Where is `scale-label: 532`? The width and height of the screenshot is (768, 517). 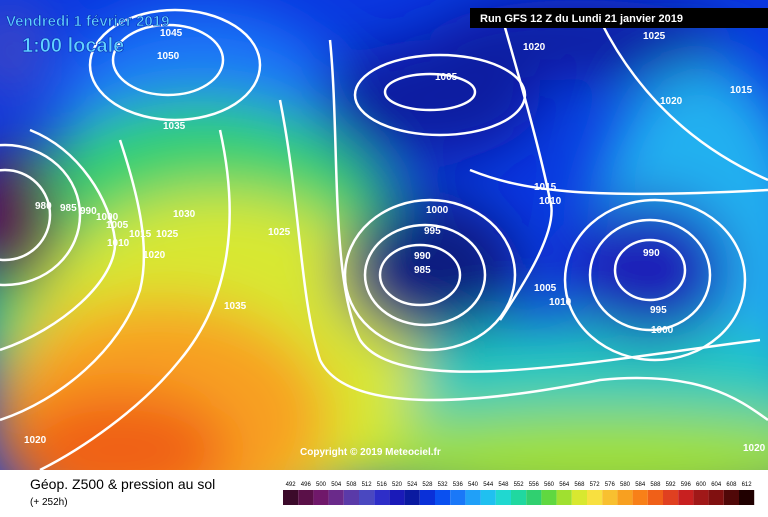
scale-label: 532 is located at coordinates (443, 485).